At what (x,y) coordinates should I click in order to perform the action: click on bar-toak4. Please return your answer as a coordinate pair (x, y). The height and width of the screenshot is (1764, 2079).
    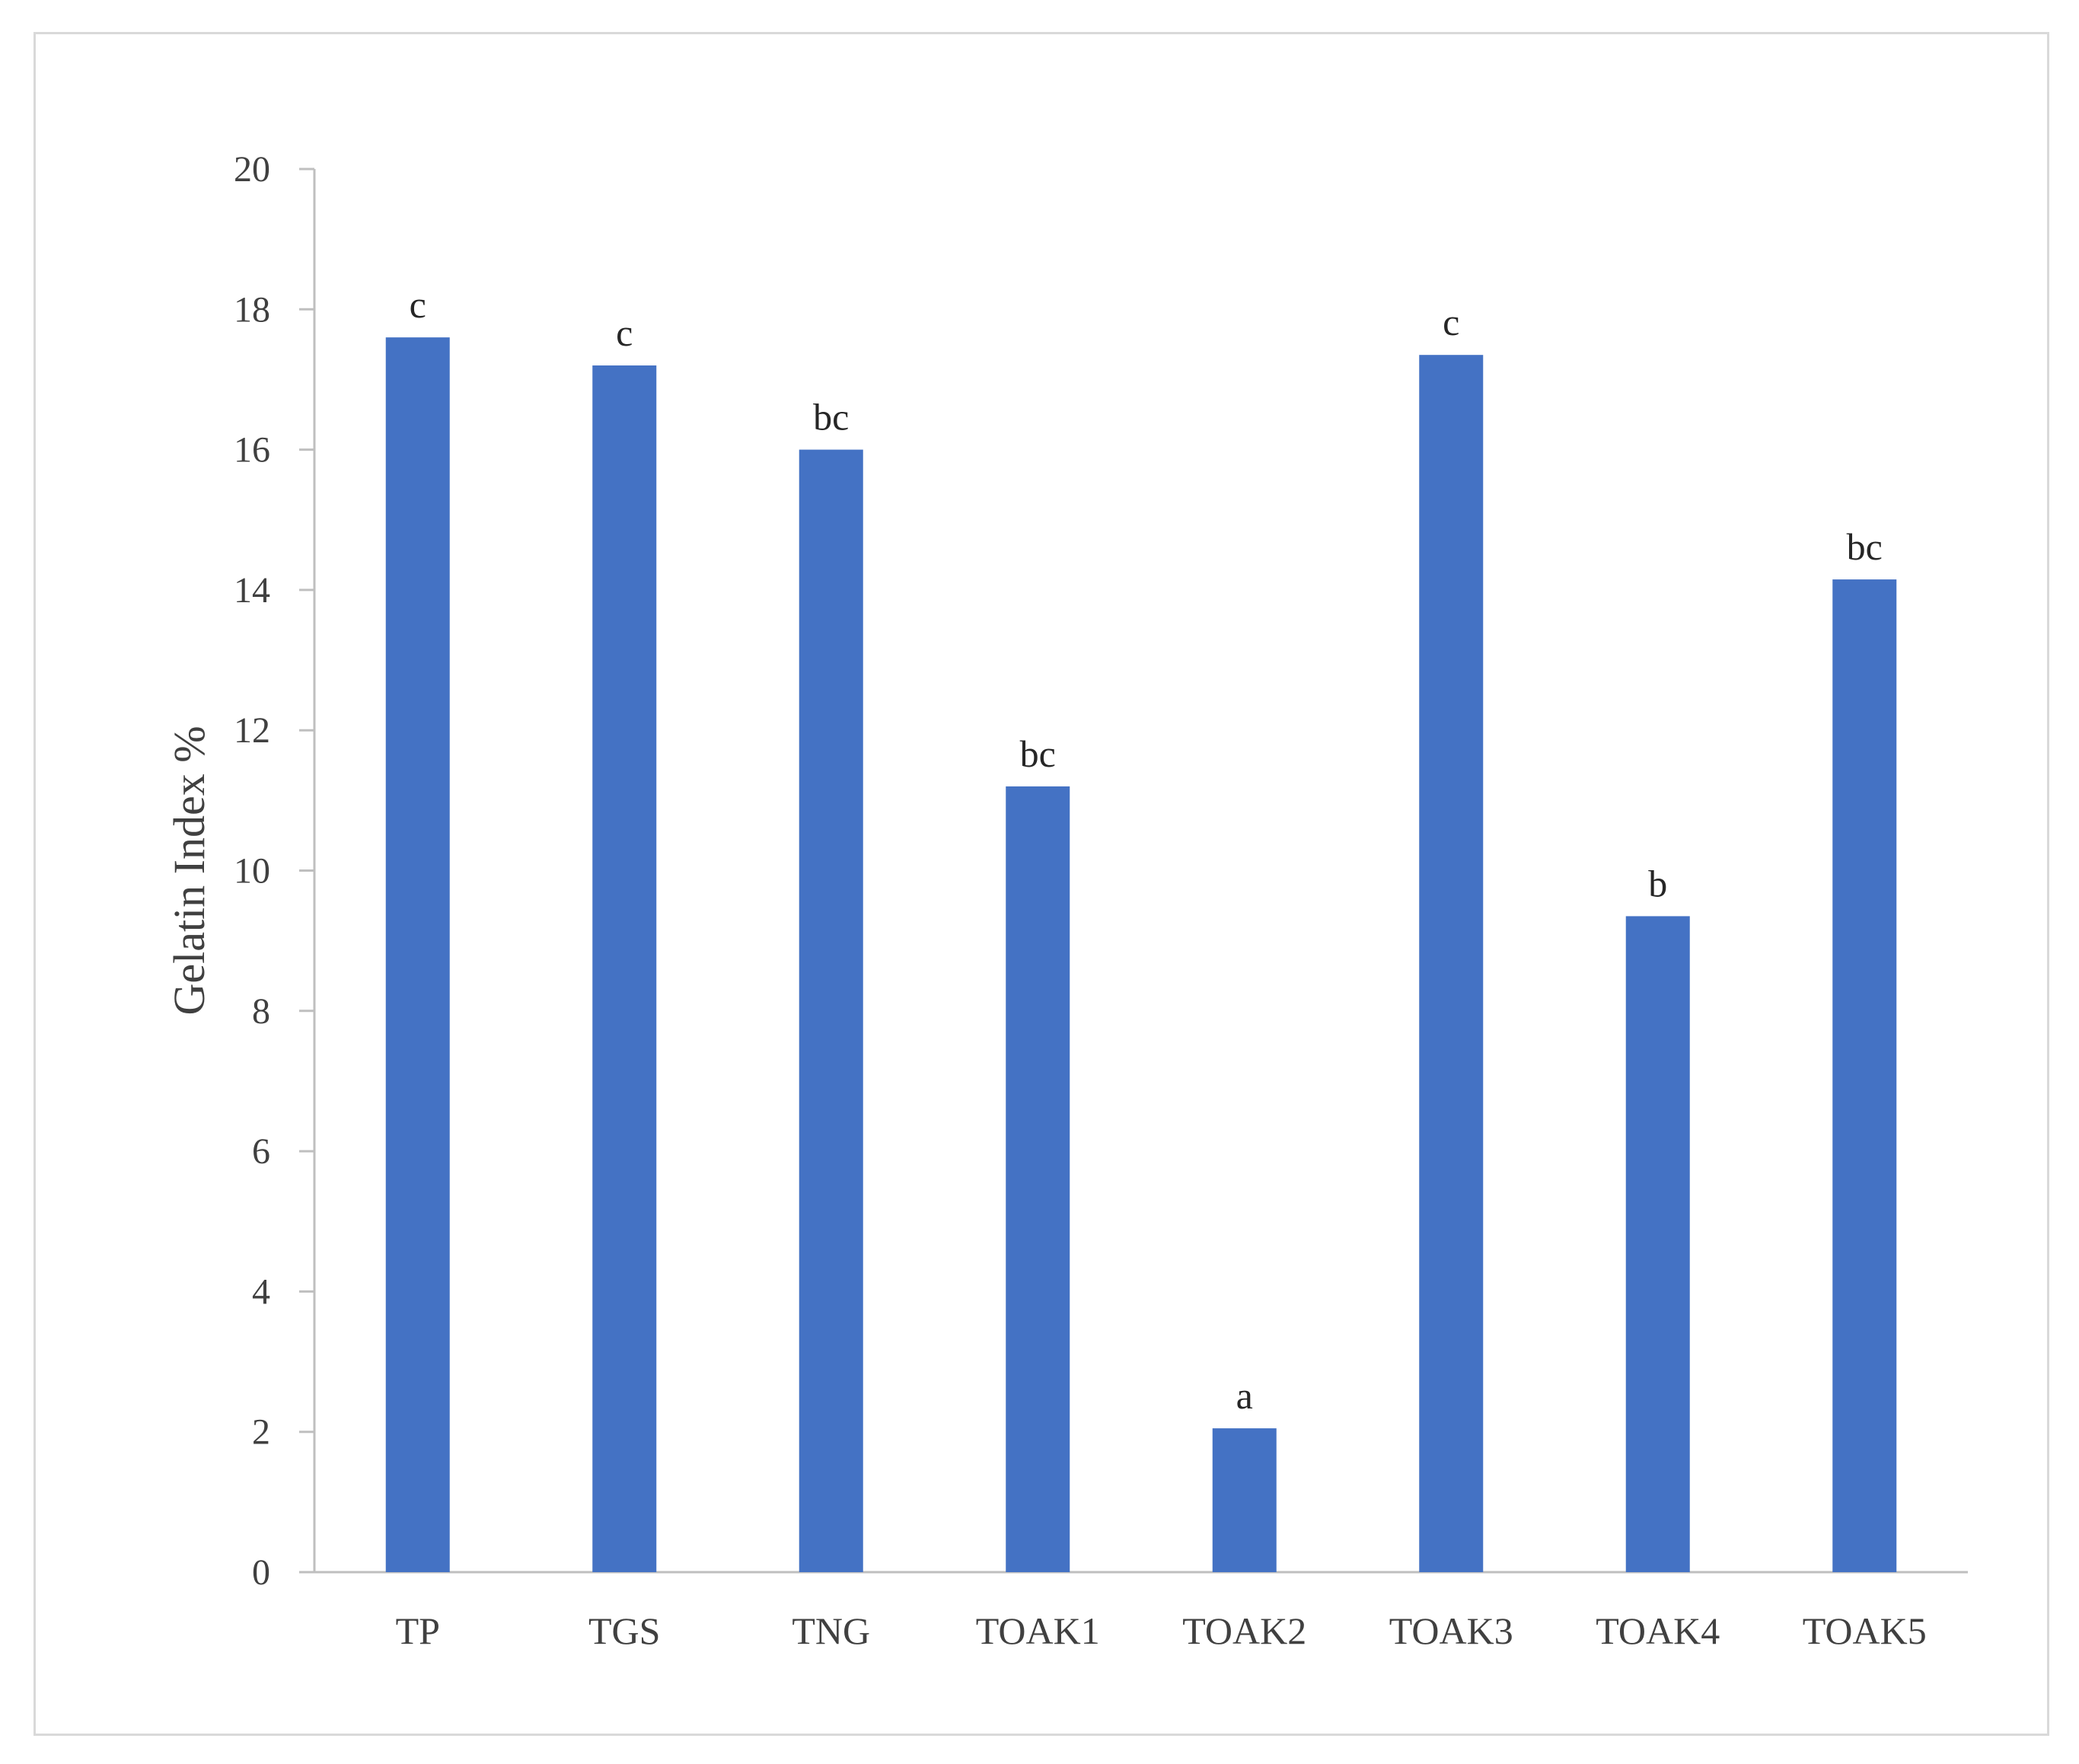
    Looking at the image, I should click on (1658, 1244).